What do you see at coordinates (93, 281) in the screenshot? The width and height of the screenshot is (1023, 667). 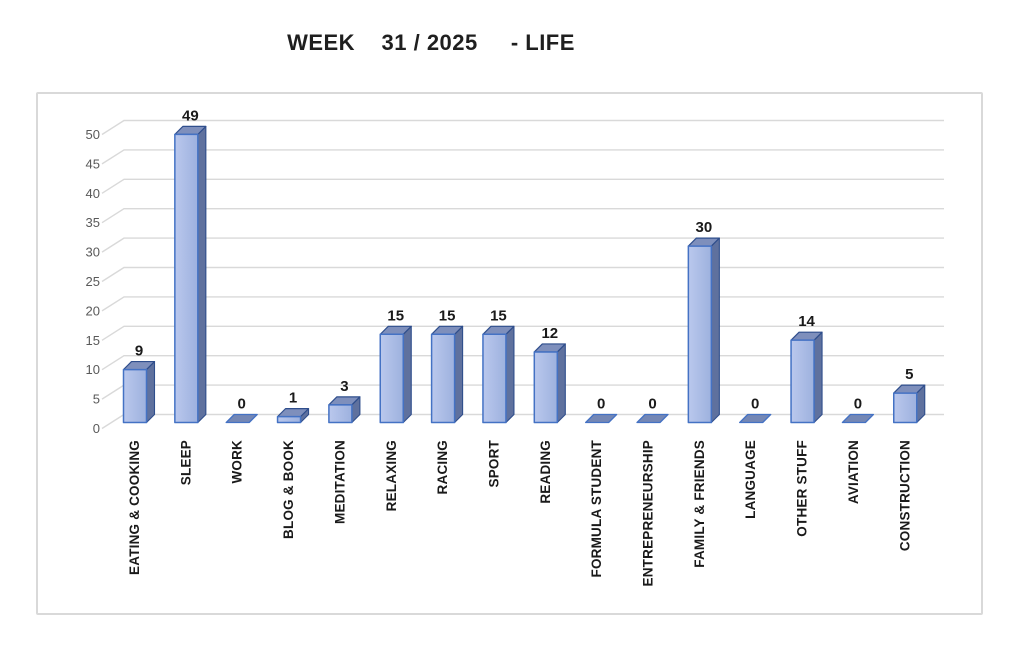 I see `y-tick-label: 25` at bounding box center [93, 281].